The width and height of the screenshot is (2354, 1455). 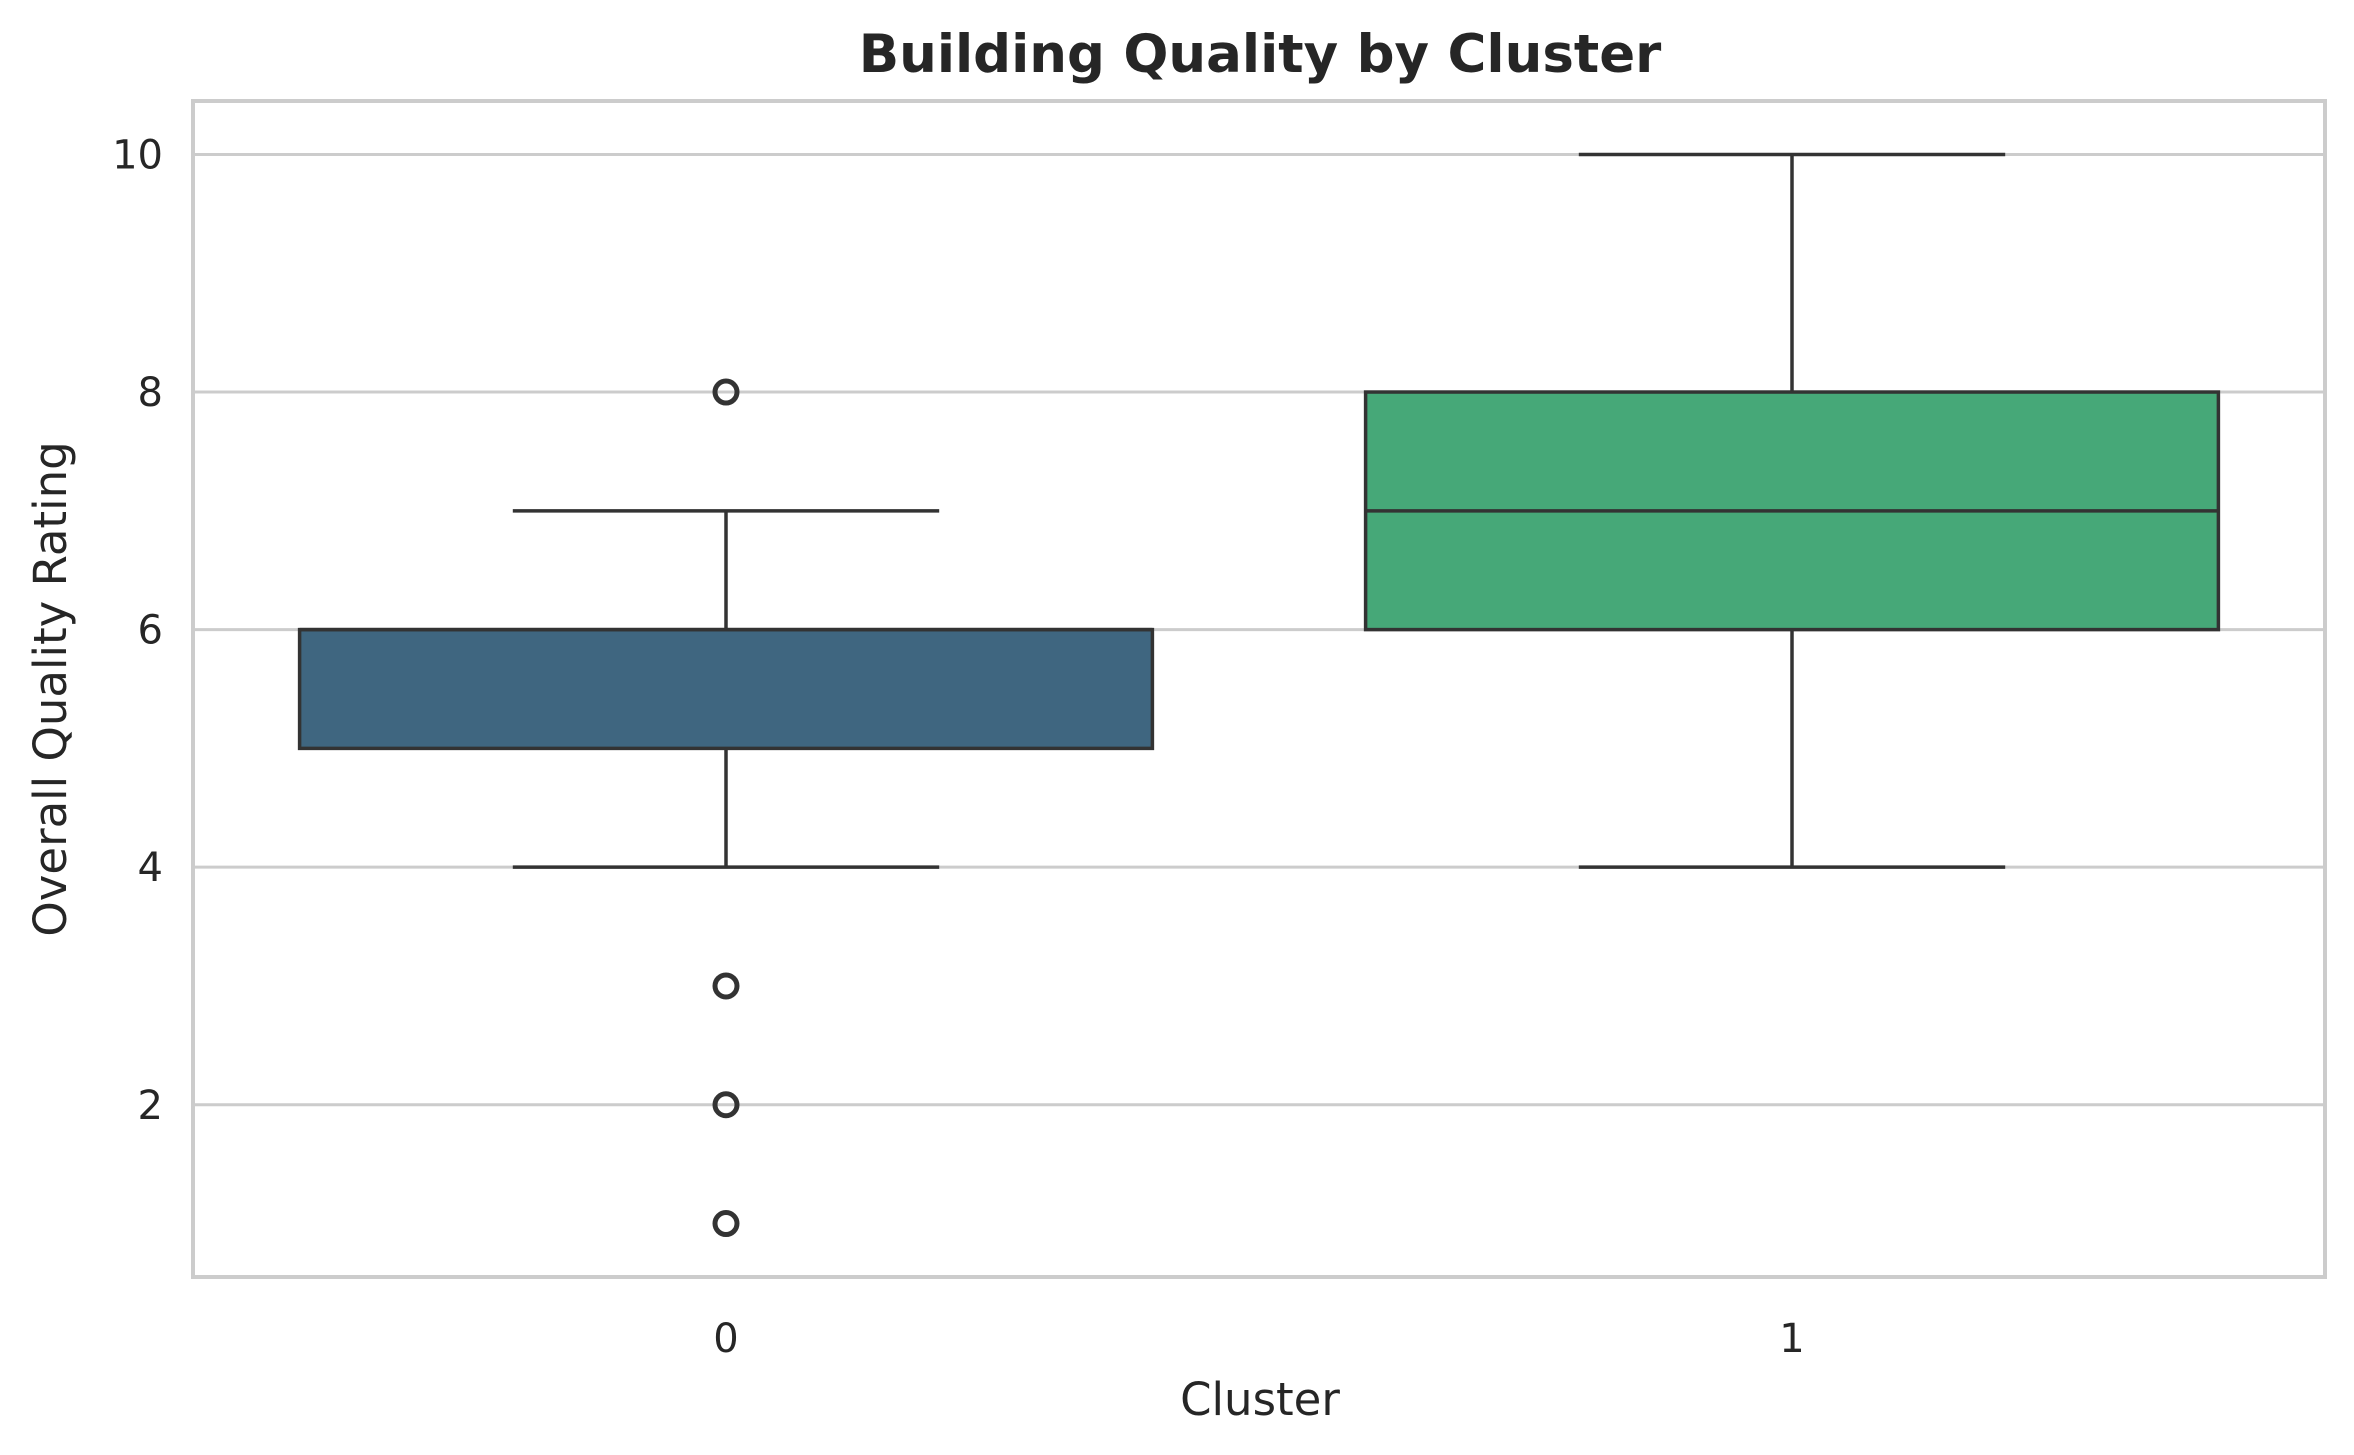 I want to click on y-tick-label-4: 4, so click(x=150, y=868).